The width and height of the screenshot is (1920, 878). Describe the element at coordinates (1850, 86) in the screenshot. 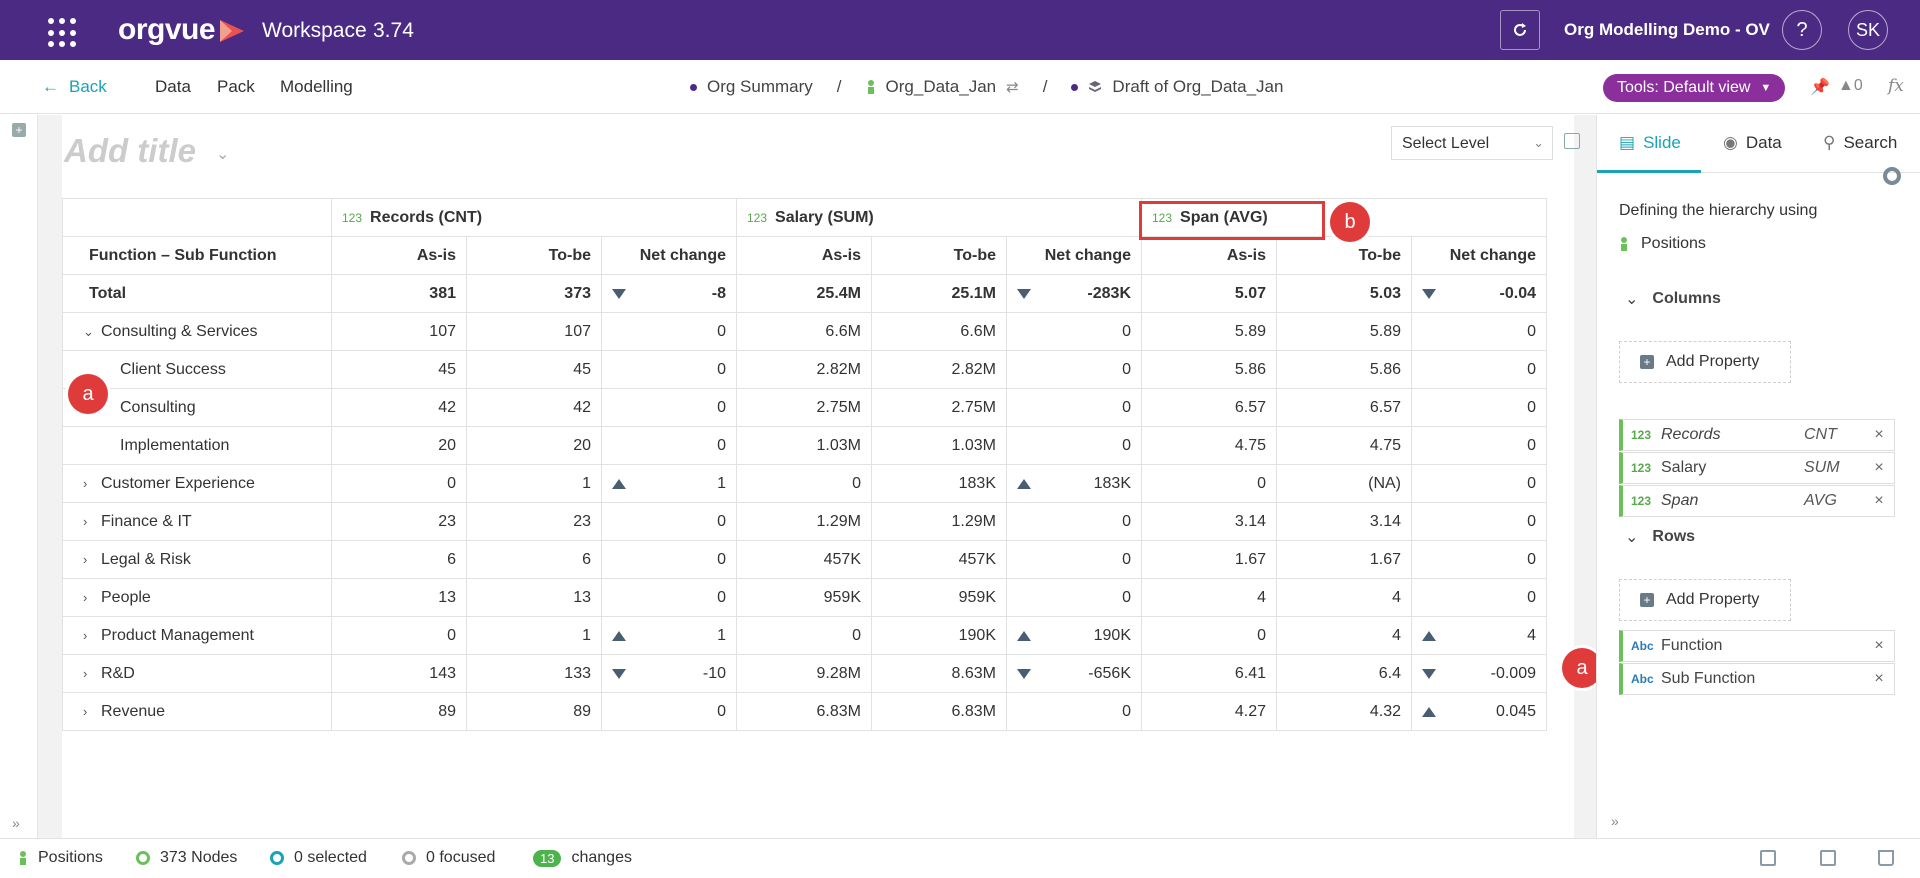

I see `person-count: ▲0` at that location.